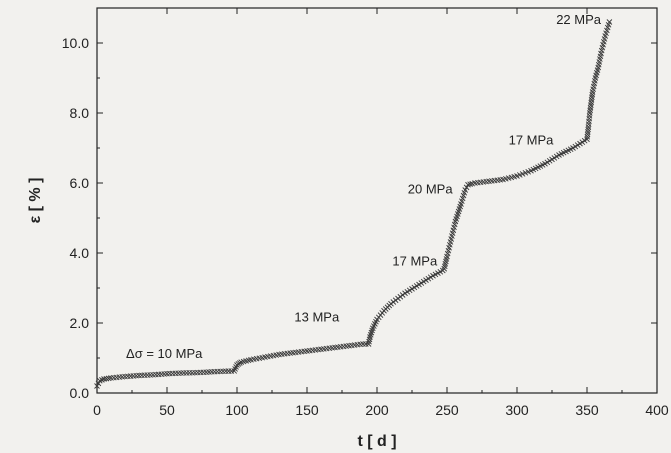 This screenshot has width=671, height=453. I want to click on x-tick-label: 250, so click(447, 410).